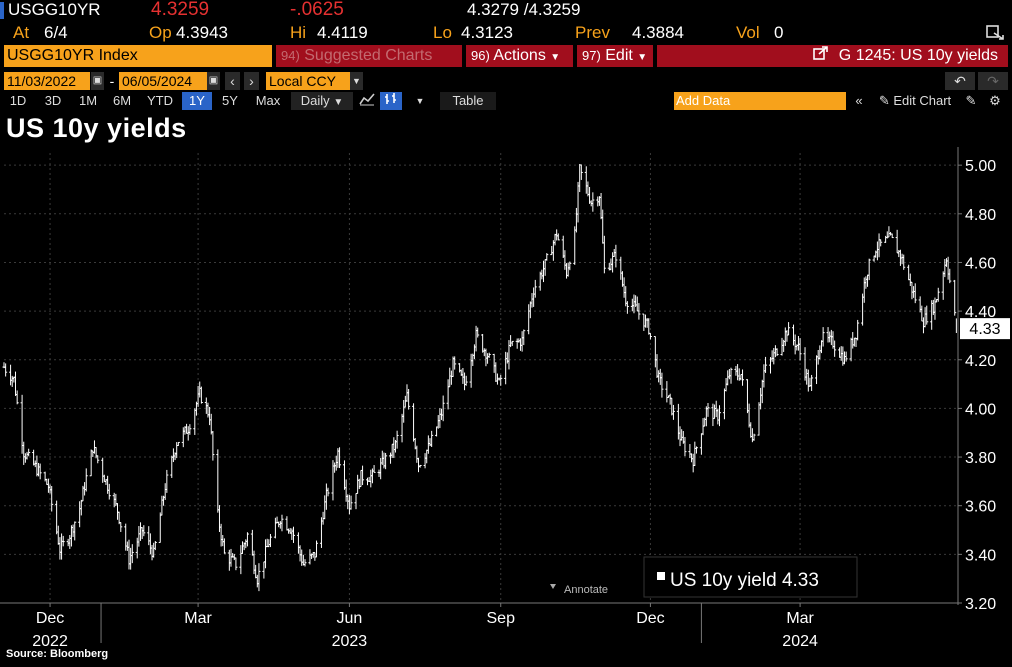  What do you see at coordinates (138, 56) in the screenshot?
I see `security-field: USGG10YR Index` at bounding box center [138, 56].